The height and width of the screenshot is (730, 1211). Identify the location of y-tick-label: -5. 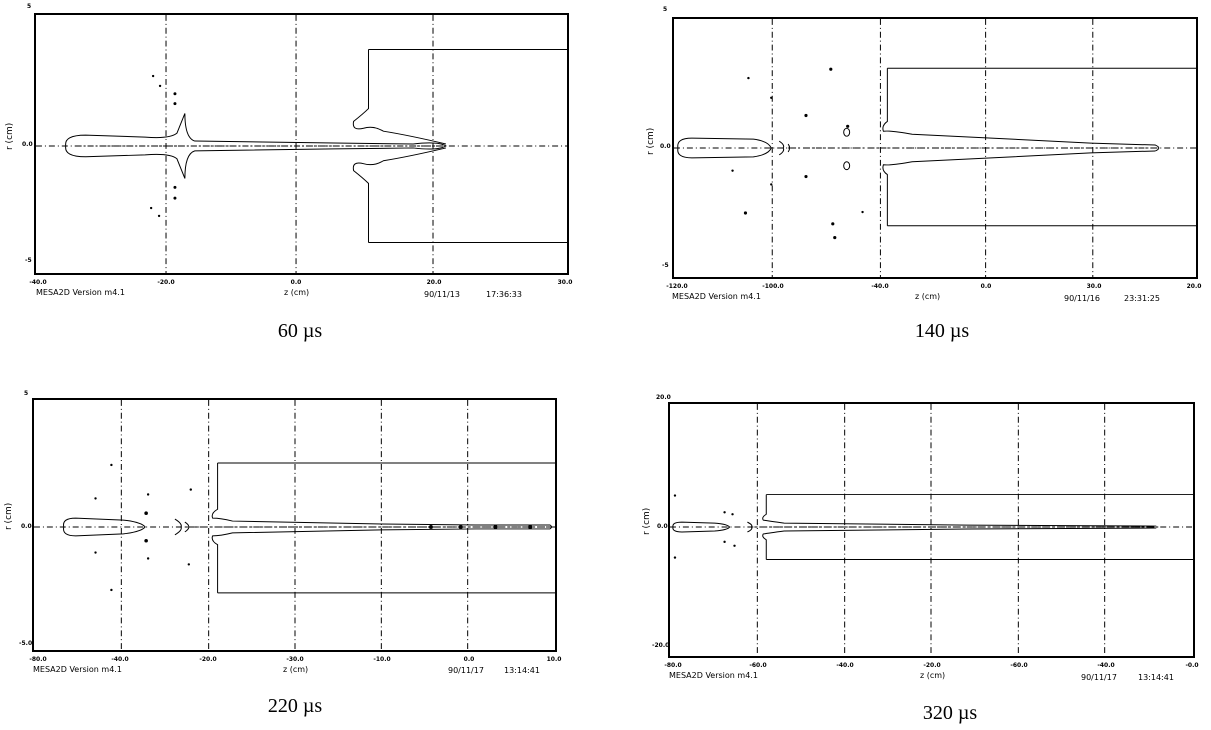
(665, 265).